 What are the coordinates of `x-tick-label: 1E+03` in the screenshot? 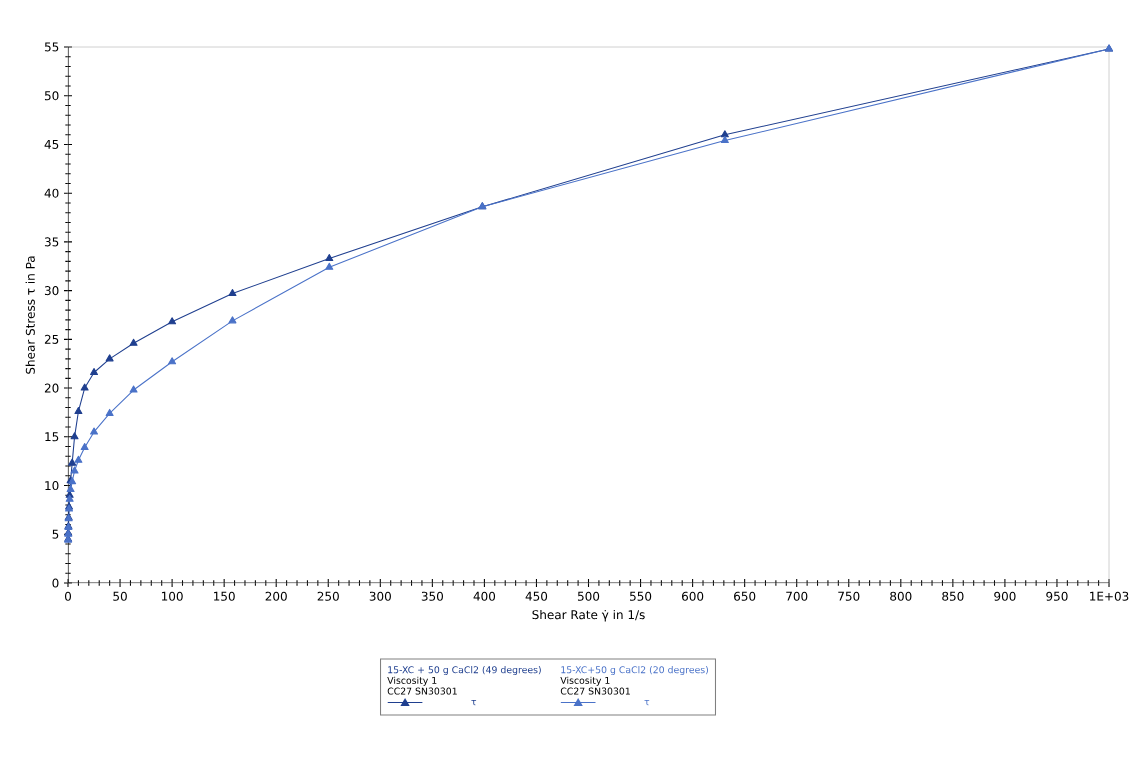 It's located at (1109, 596).